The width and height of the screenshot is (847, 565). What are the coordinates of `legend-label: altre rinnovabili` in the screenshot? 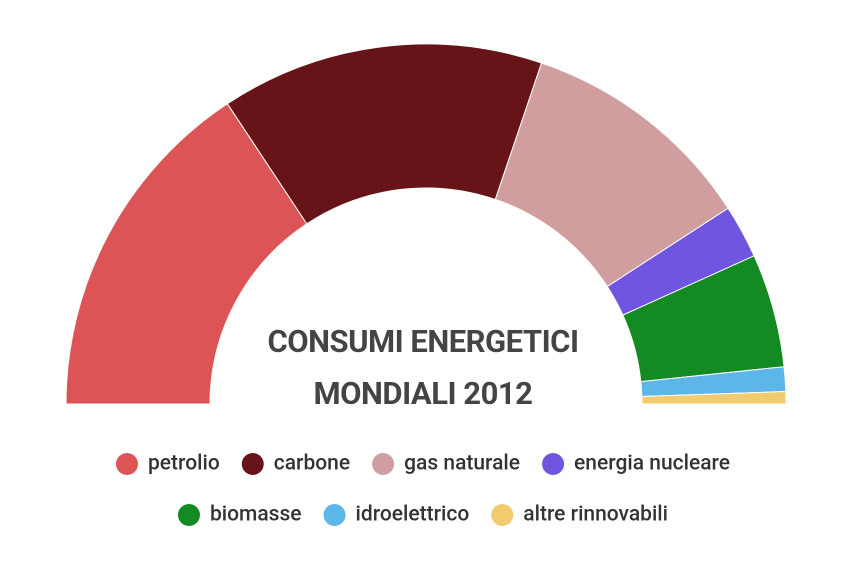 It's located at (595, 515).